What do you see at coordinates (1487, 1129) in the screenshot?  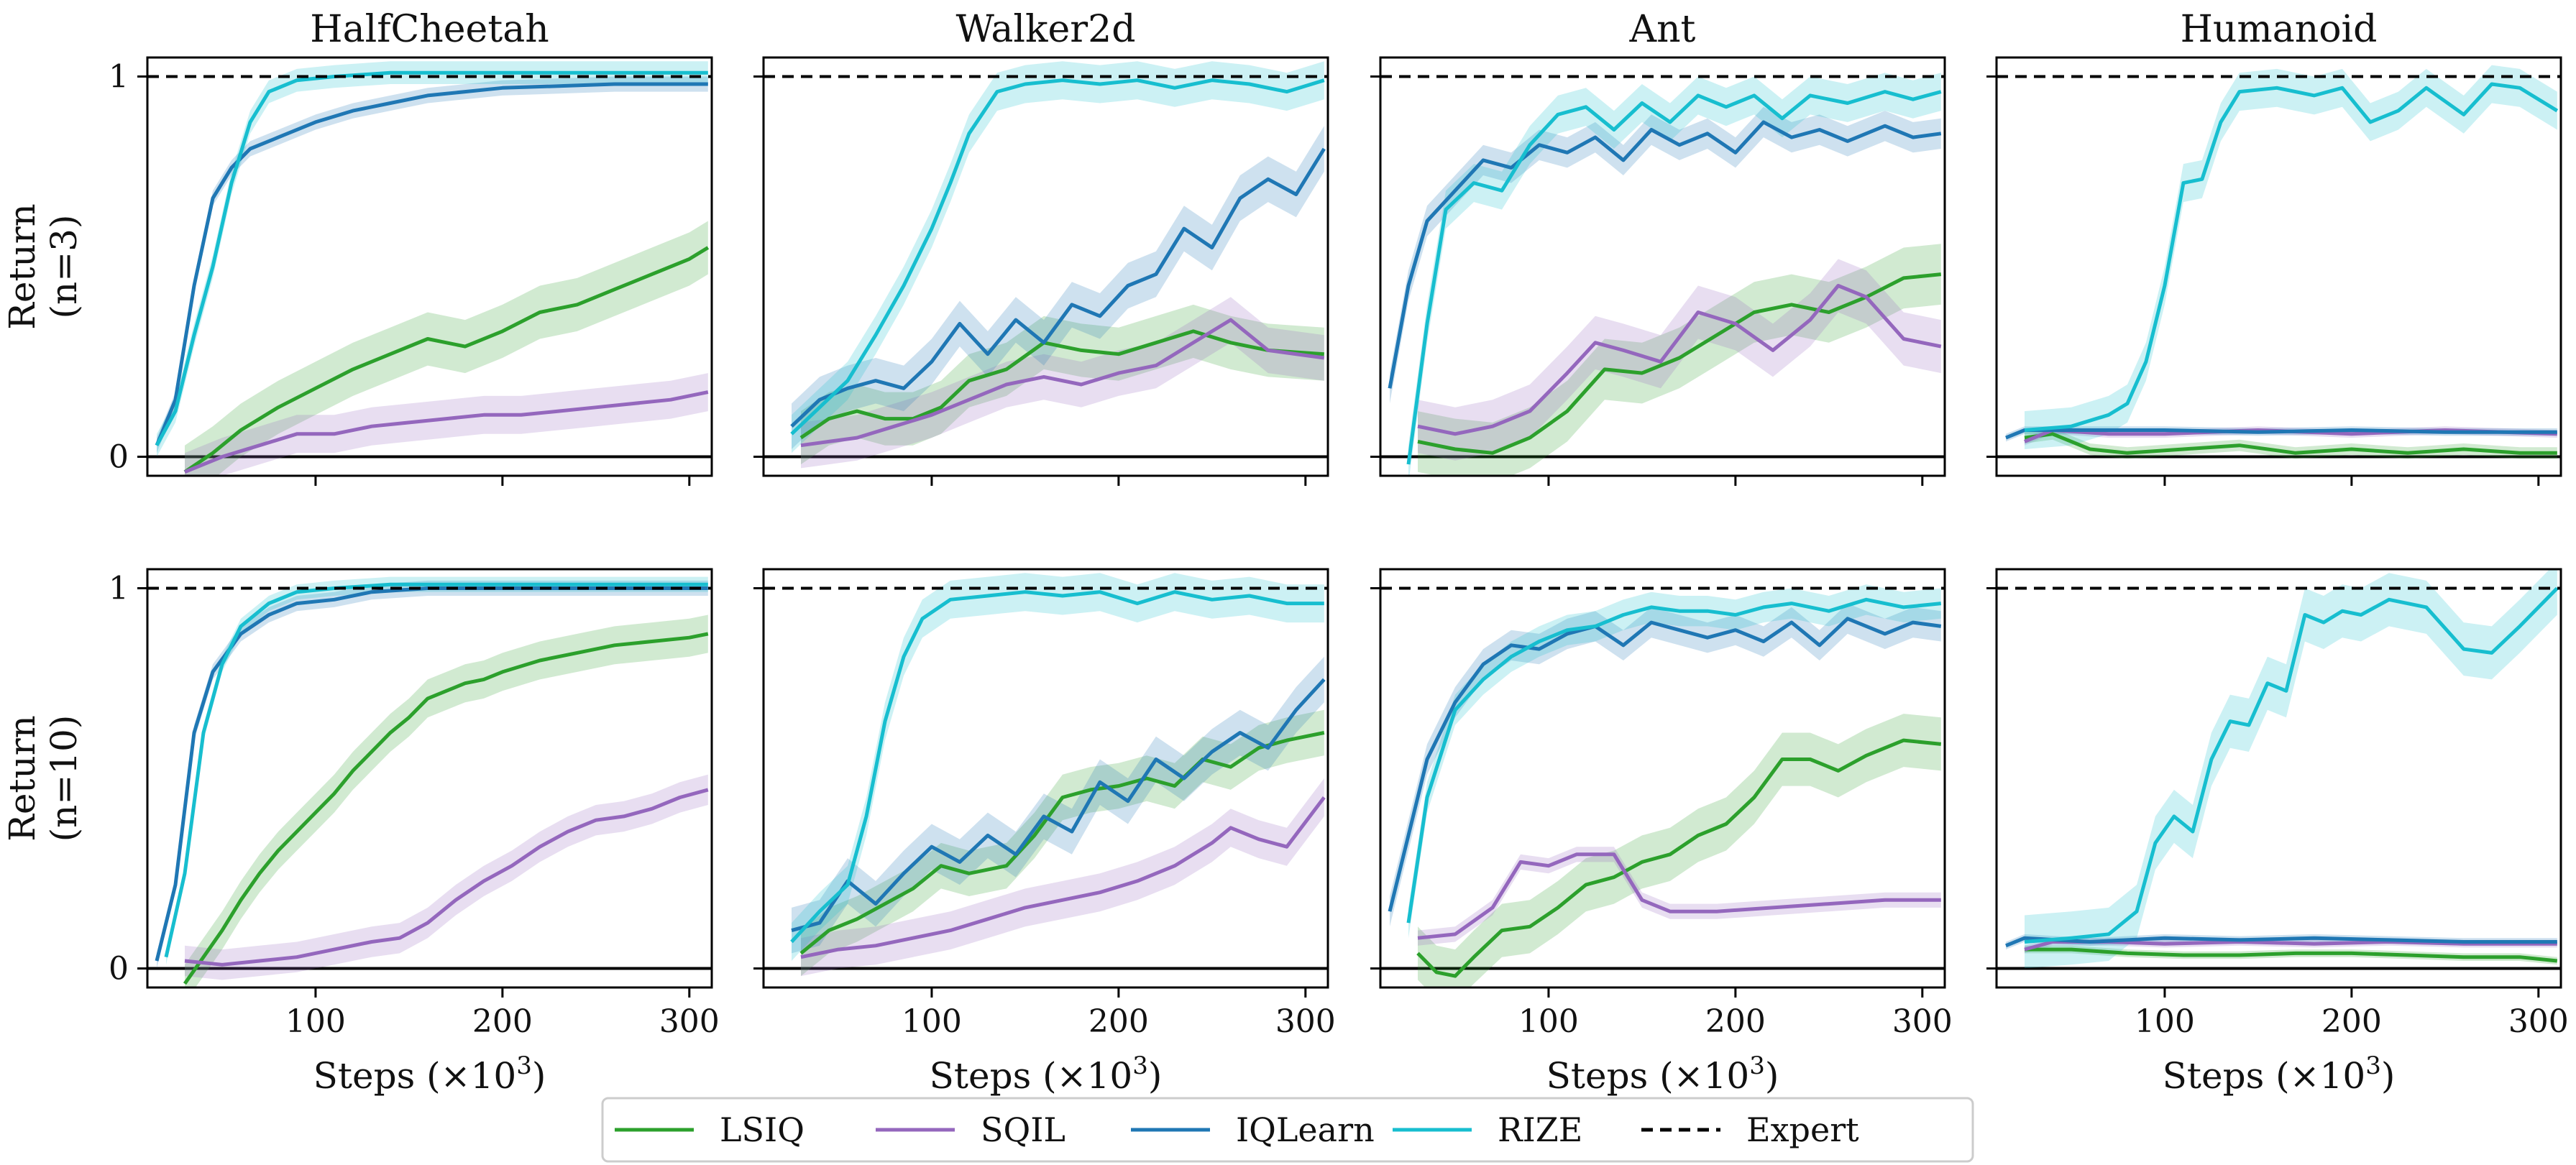 I see `legend-entry-rize: RIZE` at bounding box center [1487, 1129].